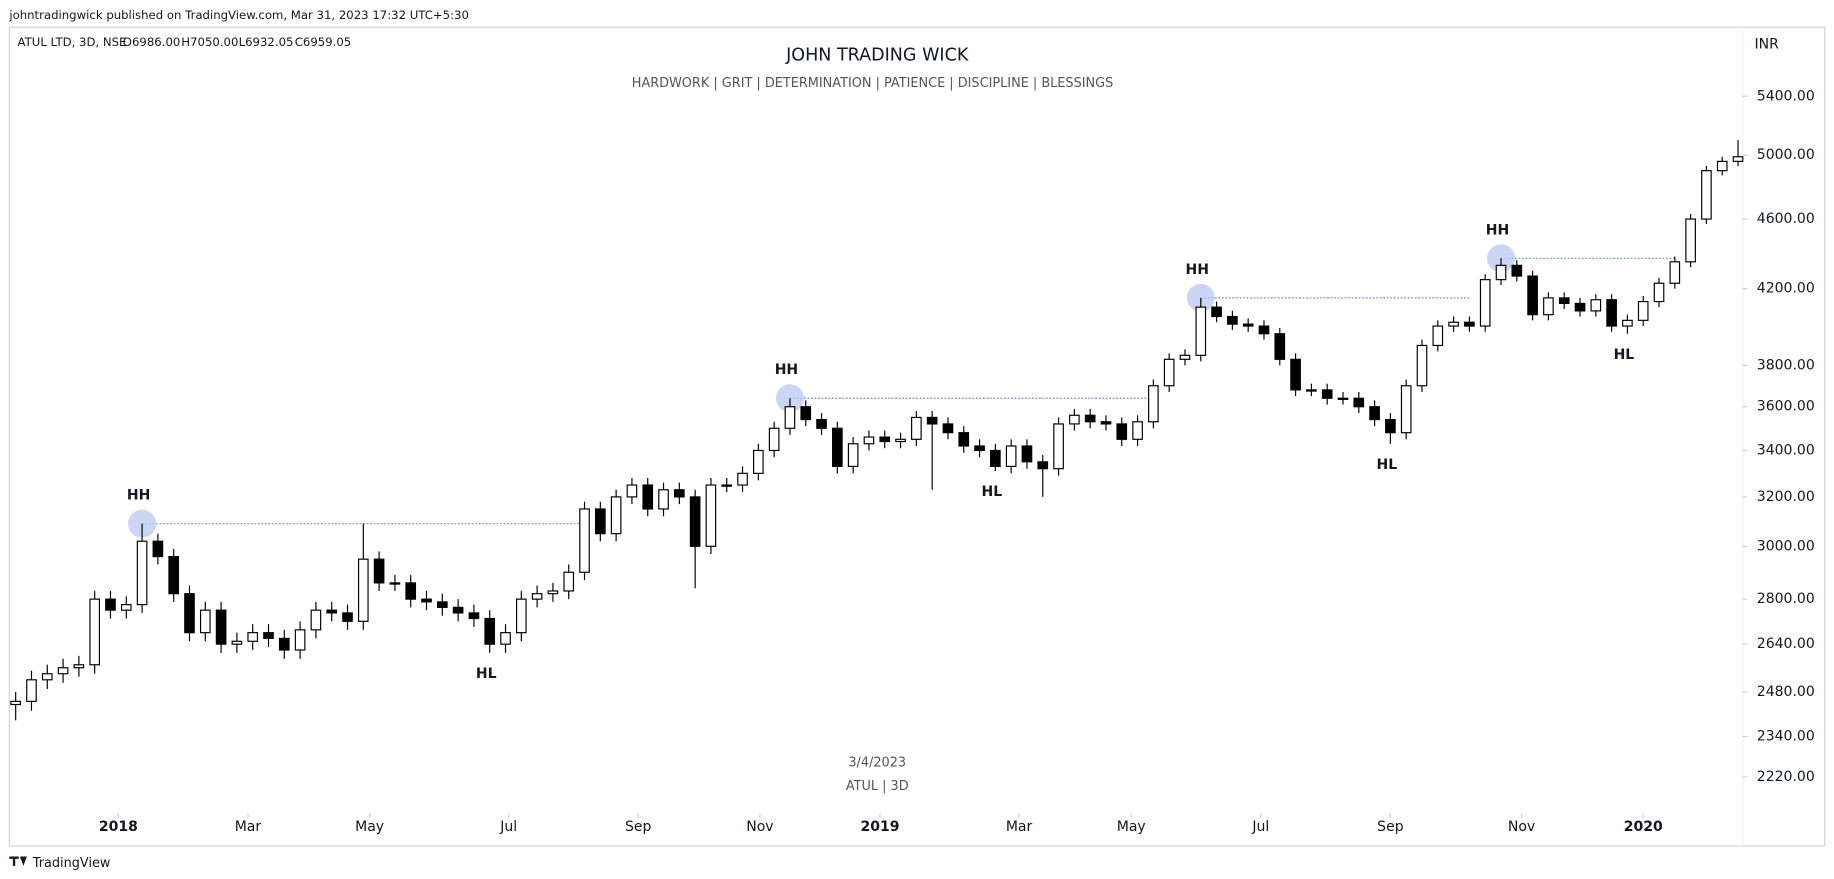  Describe the element at coordinates (759, 827) in the screenshot. I see `x-tick-label: Nov` at that location.